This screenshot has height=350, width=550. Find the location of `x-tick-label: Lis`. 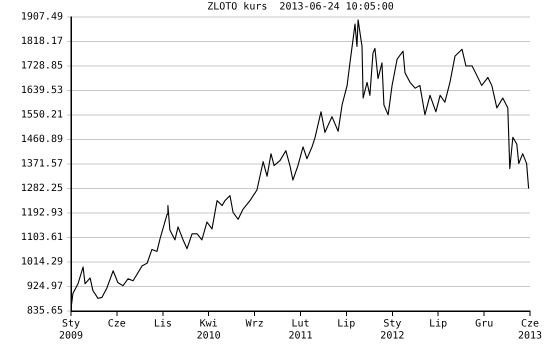

x-tick-label: Lis is located at coordinates (163, 324).